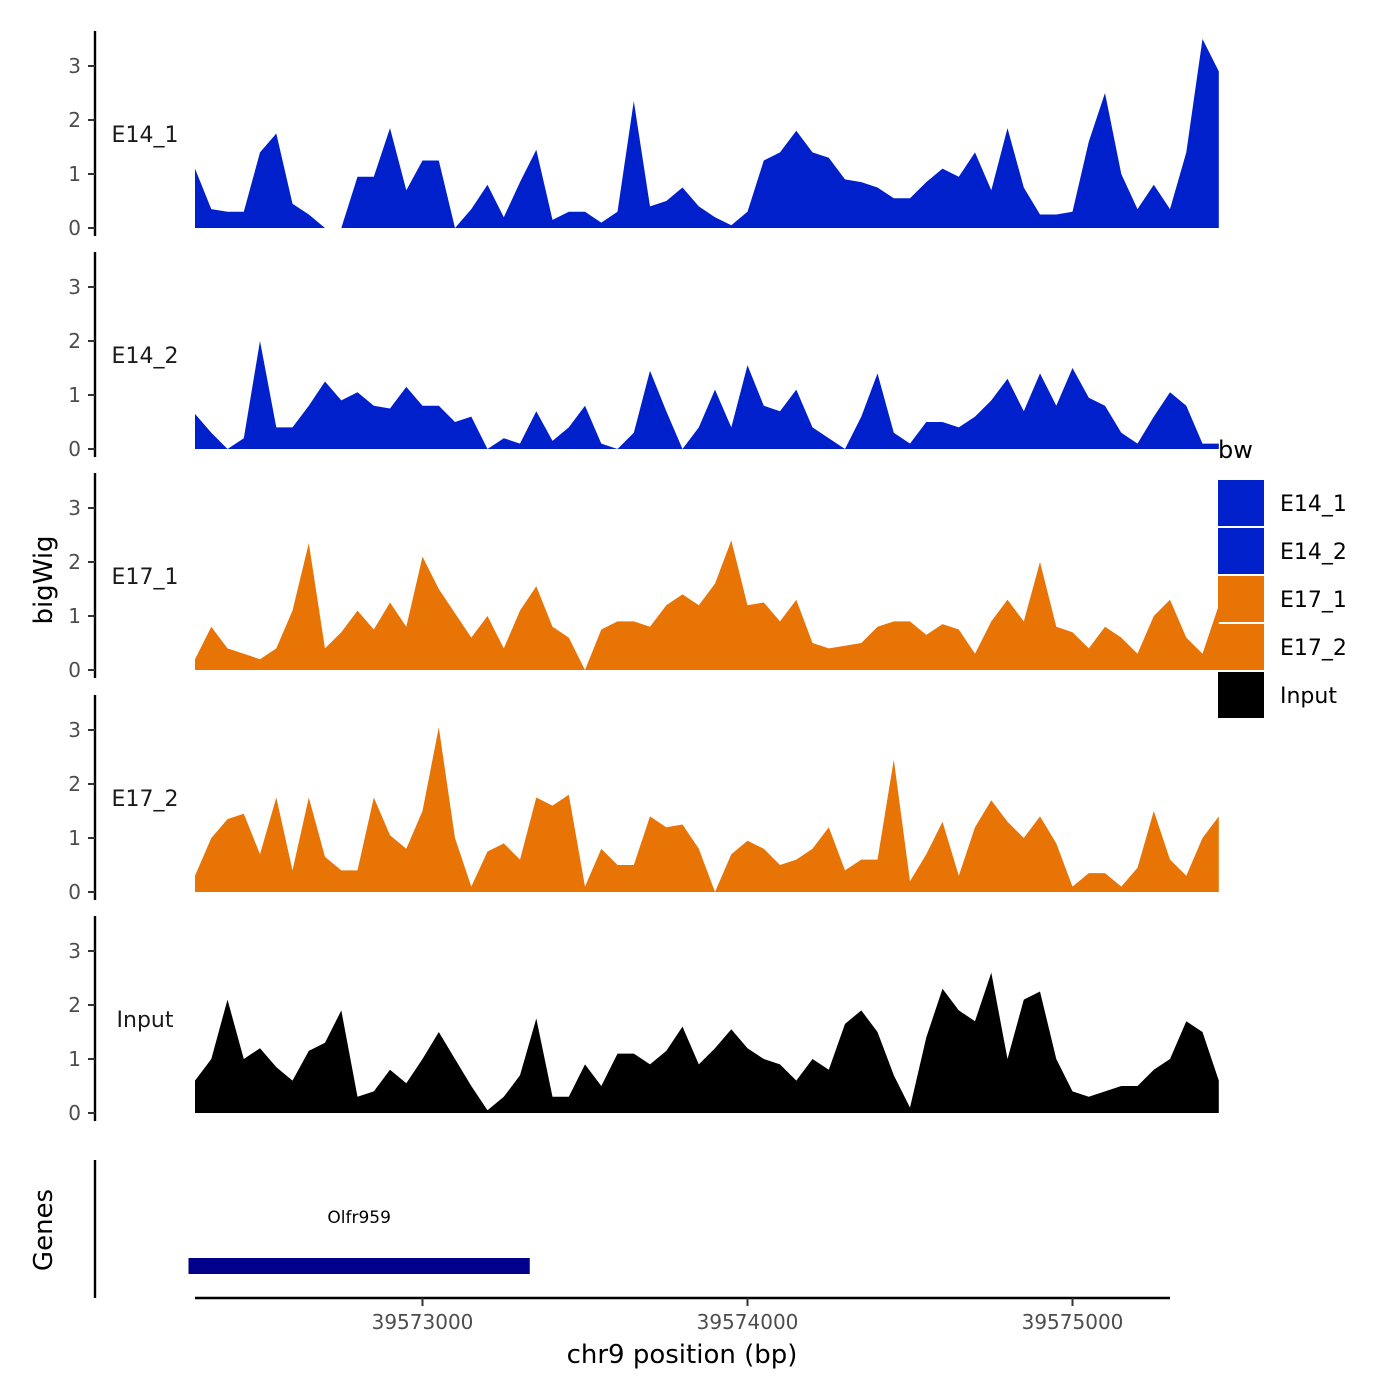 Image resolution: width=1400 pixels, height=1400 pixels. What do you see at coordinates (359, 1218) in the screenshot?
I see `gene-label: Olfr959` at bounding box center [359, 1218].